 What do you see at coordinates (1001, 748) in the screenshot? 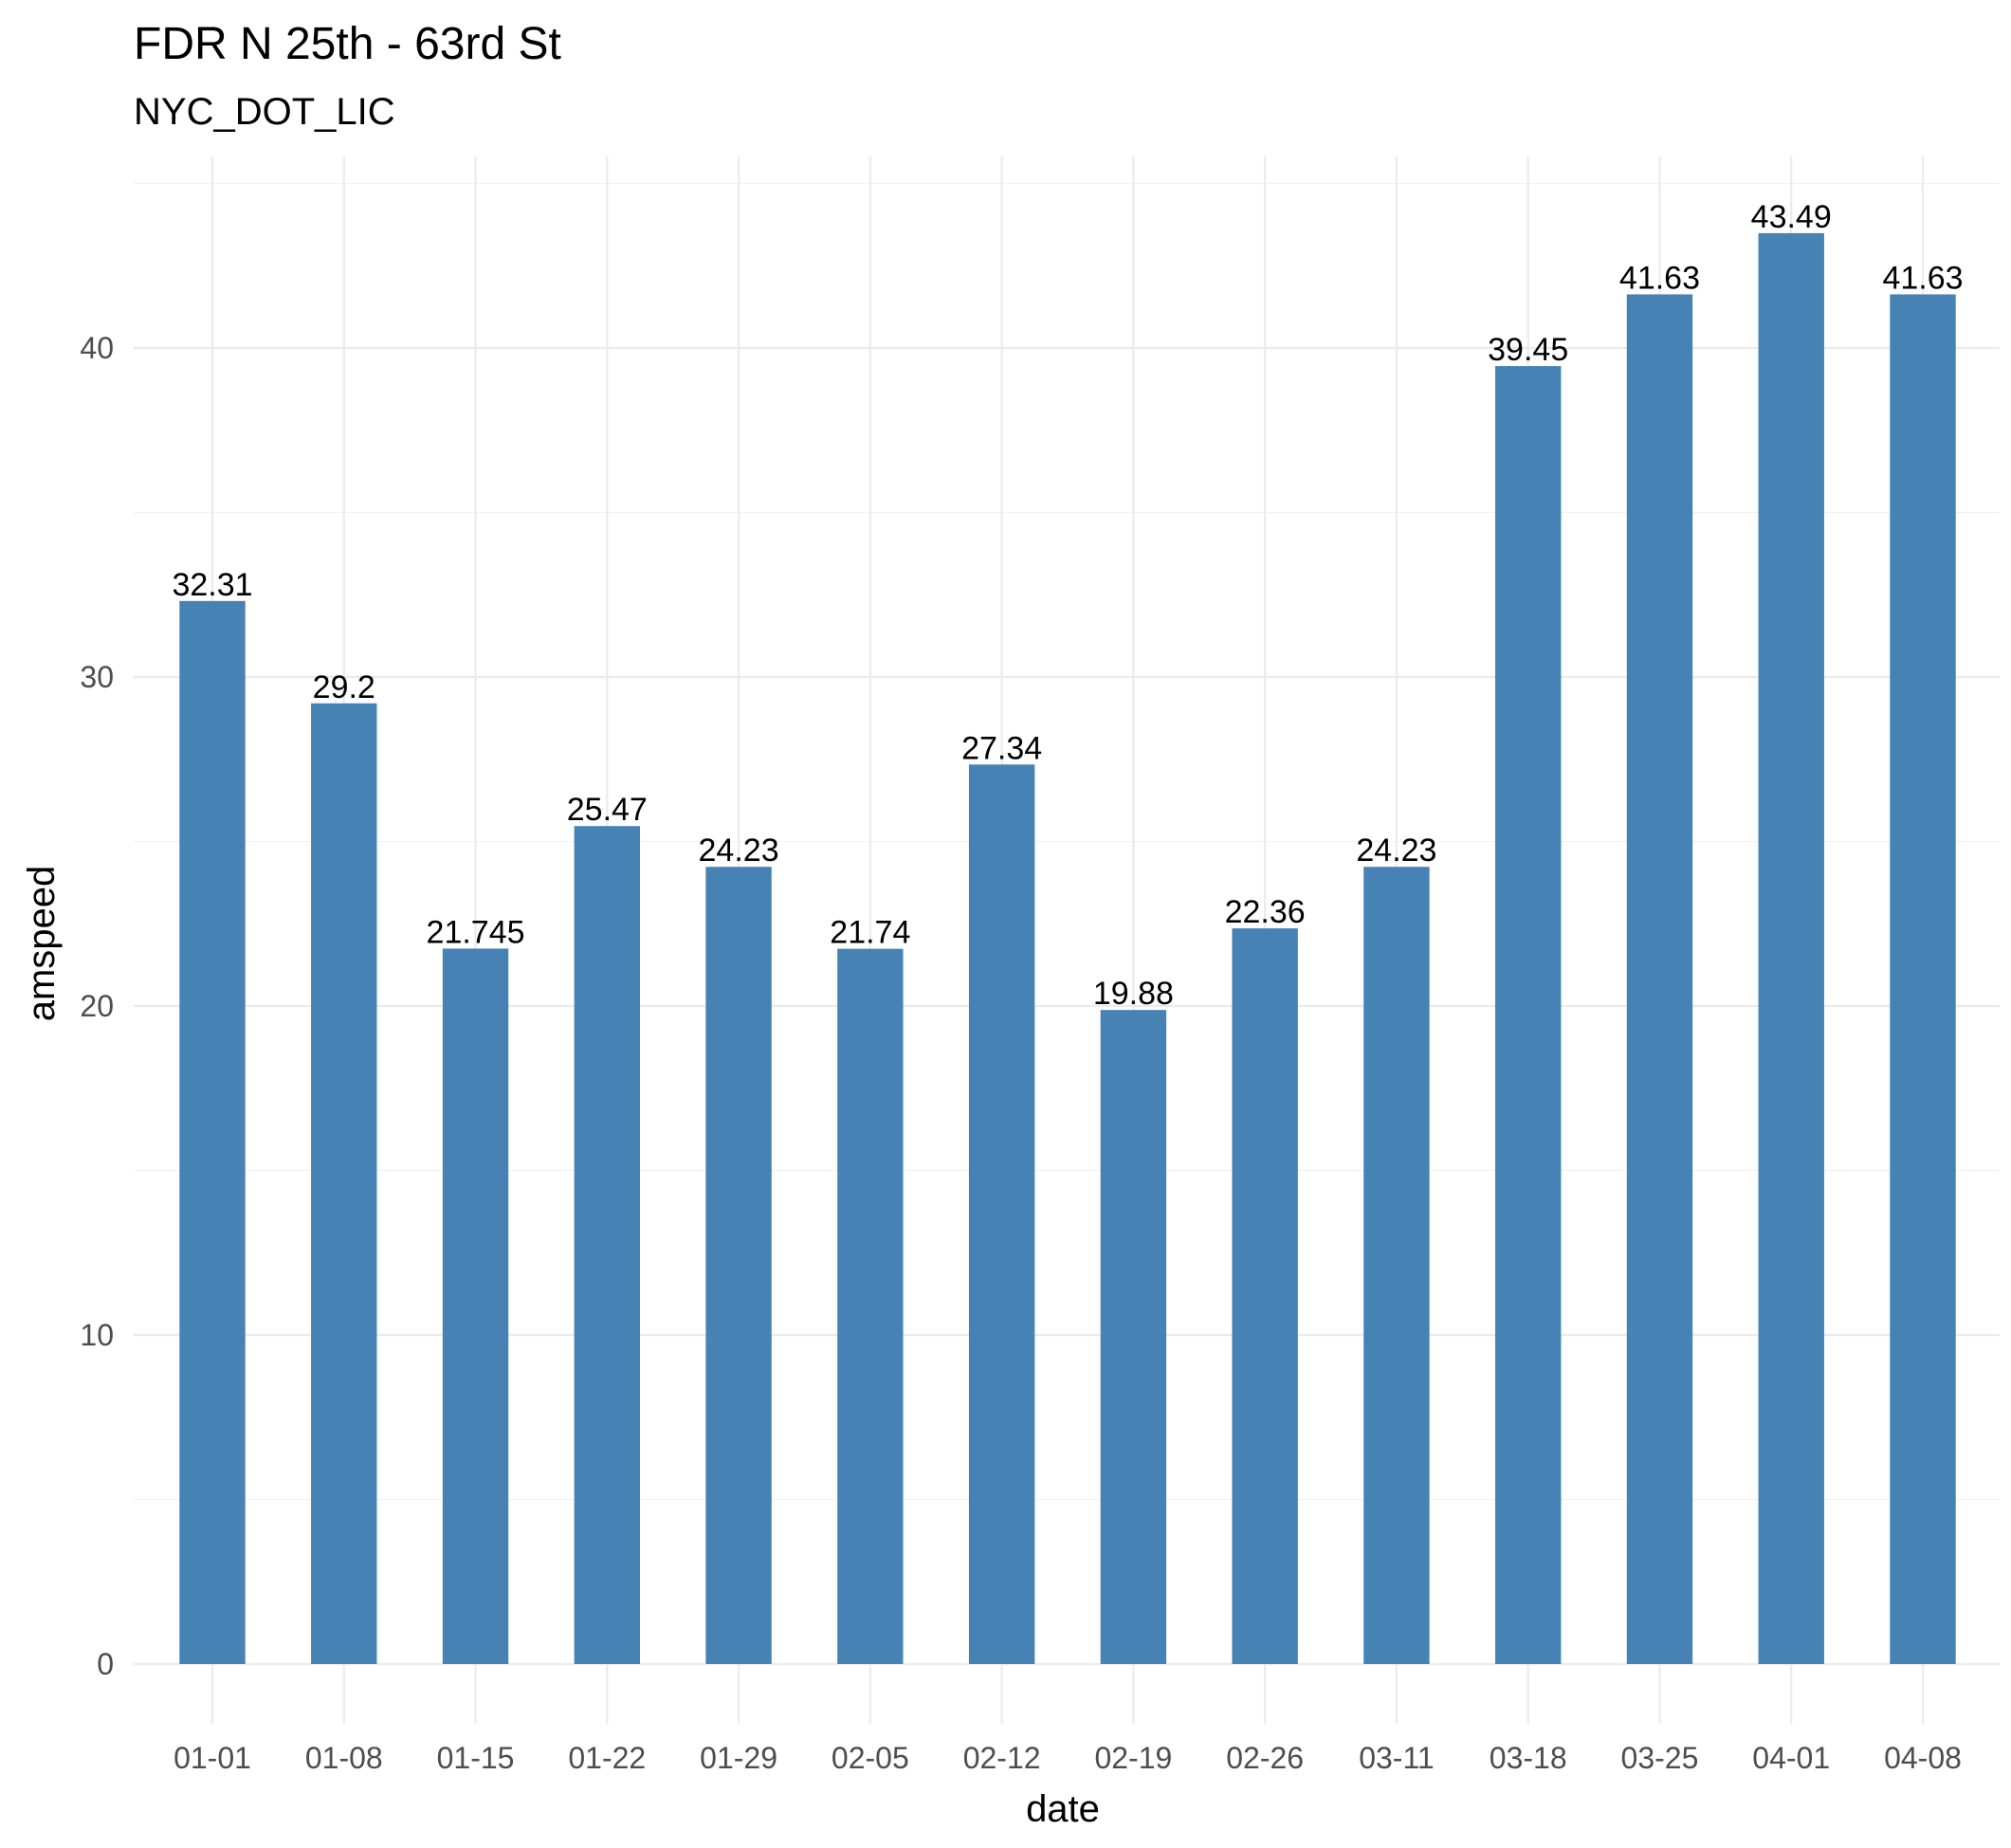
I see `data-label: 27.34` at bounding box center [1001, 748].